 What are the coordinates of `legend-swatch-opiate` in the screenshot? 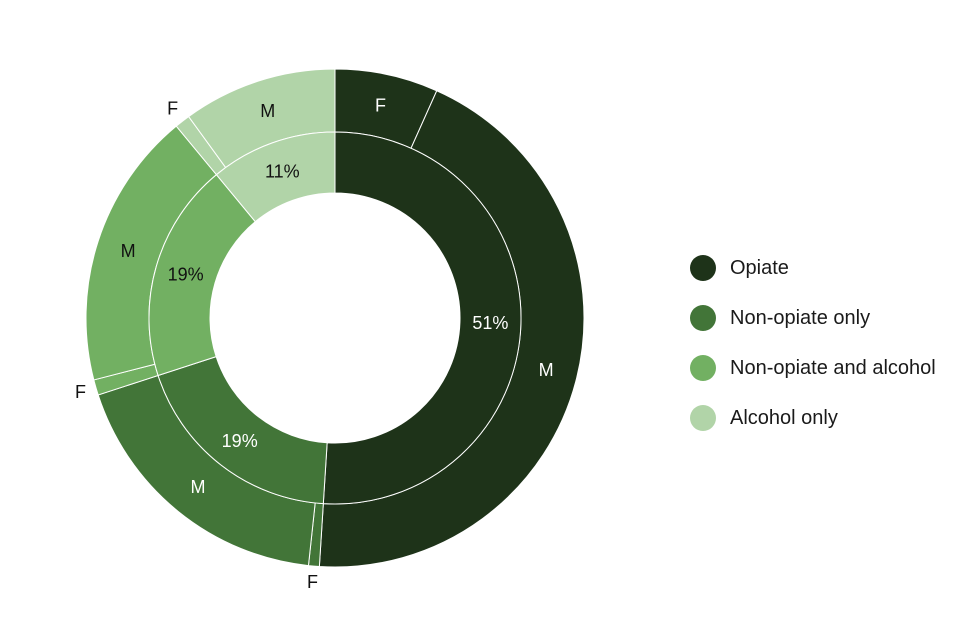 It's located at (703, 268).